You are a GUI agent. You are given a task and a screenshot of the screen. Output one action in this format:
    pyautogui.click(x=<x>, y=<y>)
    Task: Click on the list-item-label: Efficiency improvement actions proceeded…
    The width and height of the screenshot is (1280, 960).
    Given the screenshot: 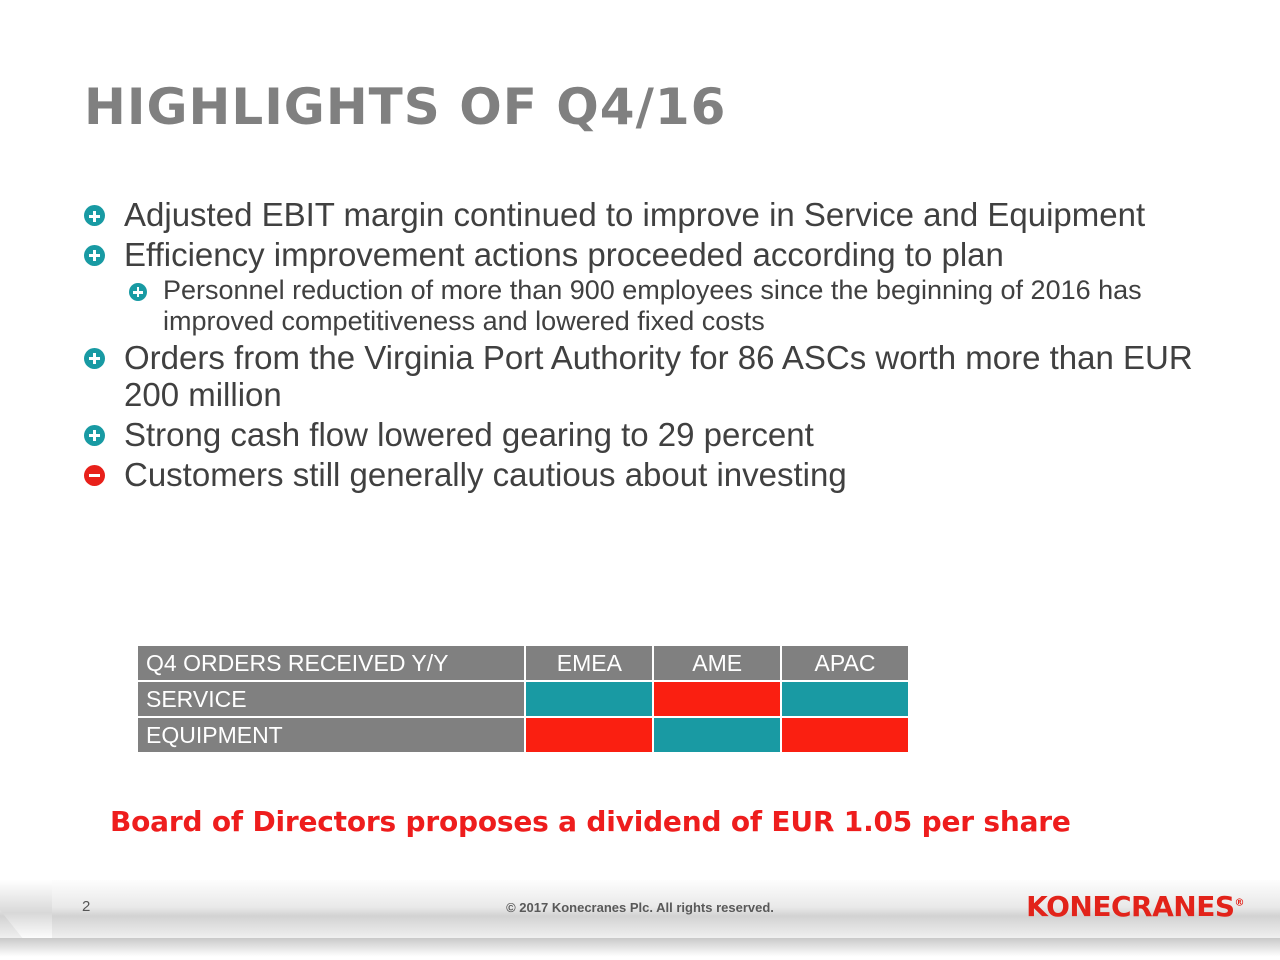 What is the action you would take?
    pyautogui.click(x=564, y=254)
    